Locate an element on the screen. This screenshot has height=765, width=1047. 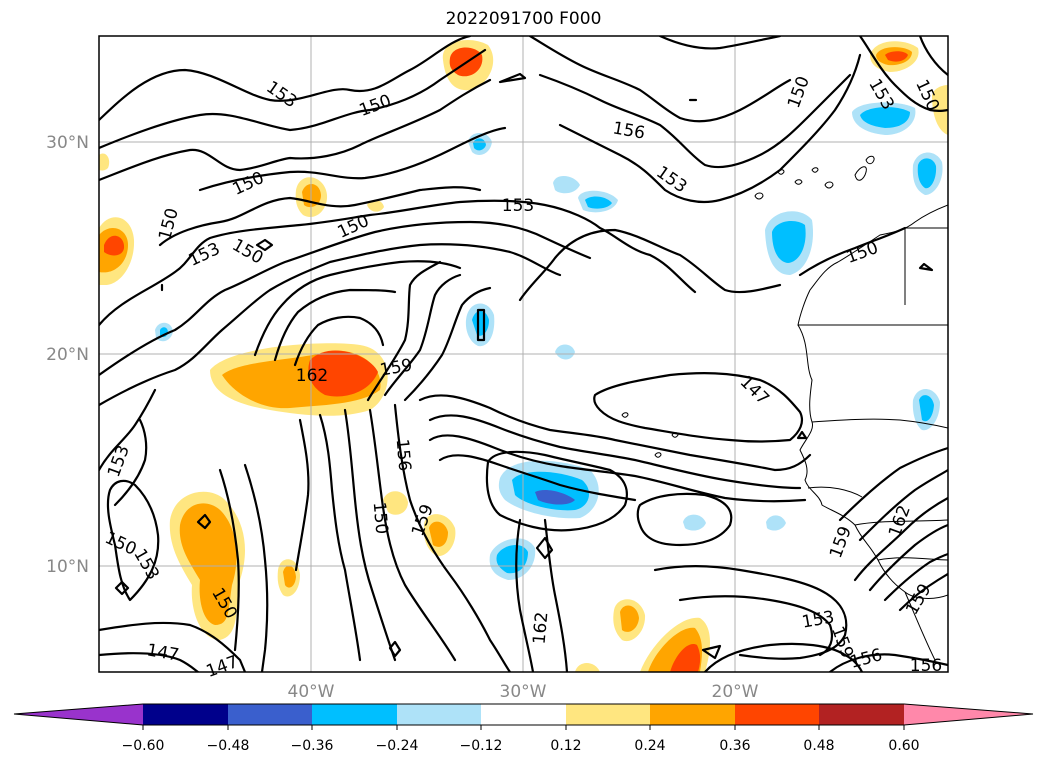
colorbar-tick-label: −0.24 is located at coordinates (397, 746).